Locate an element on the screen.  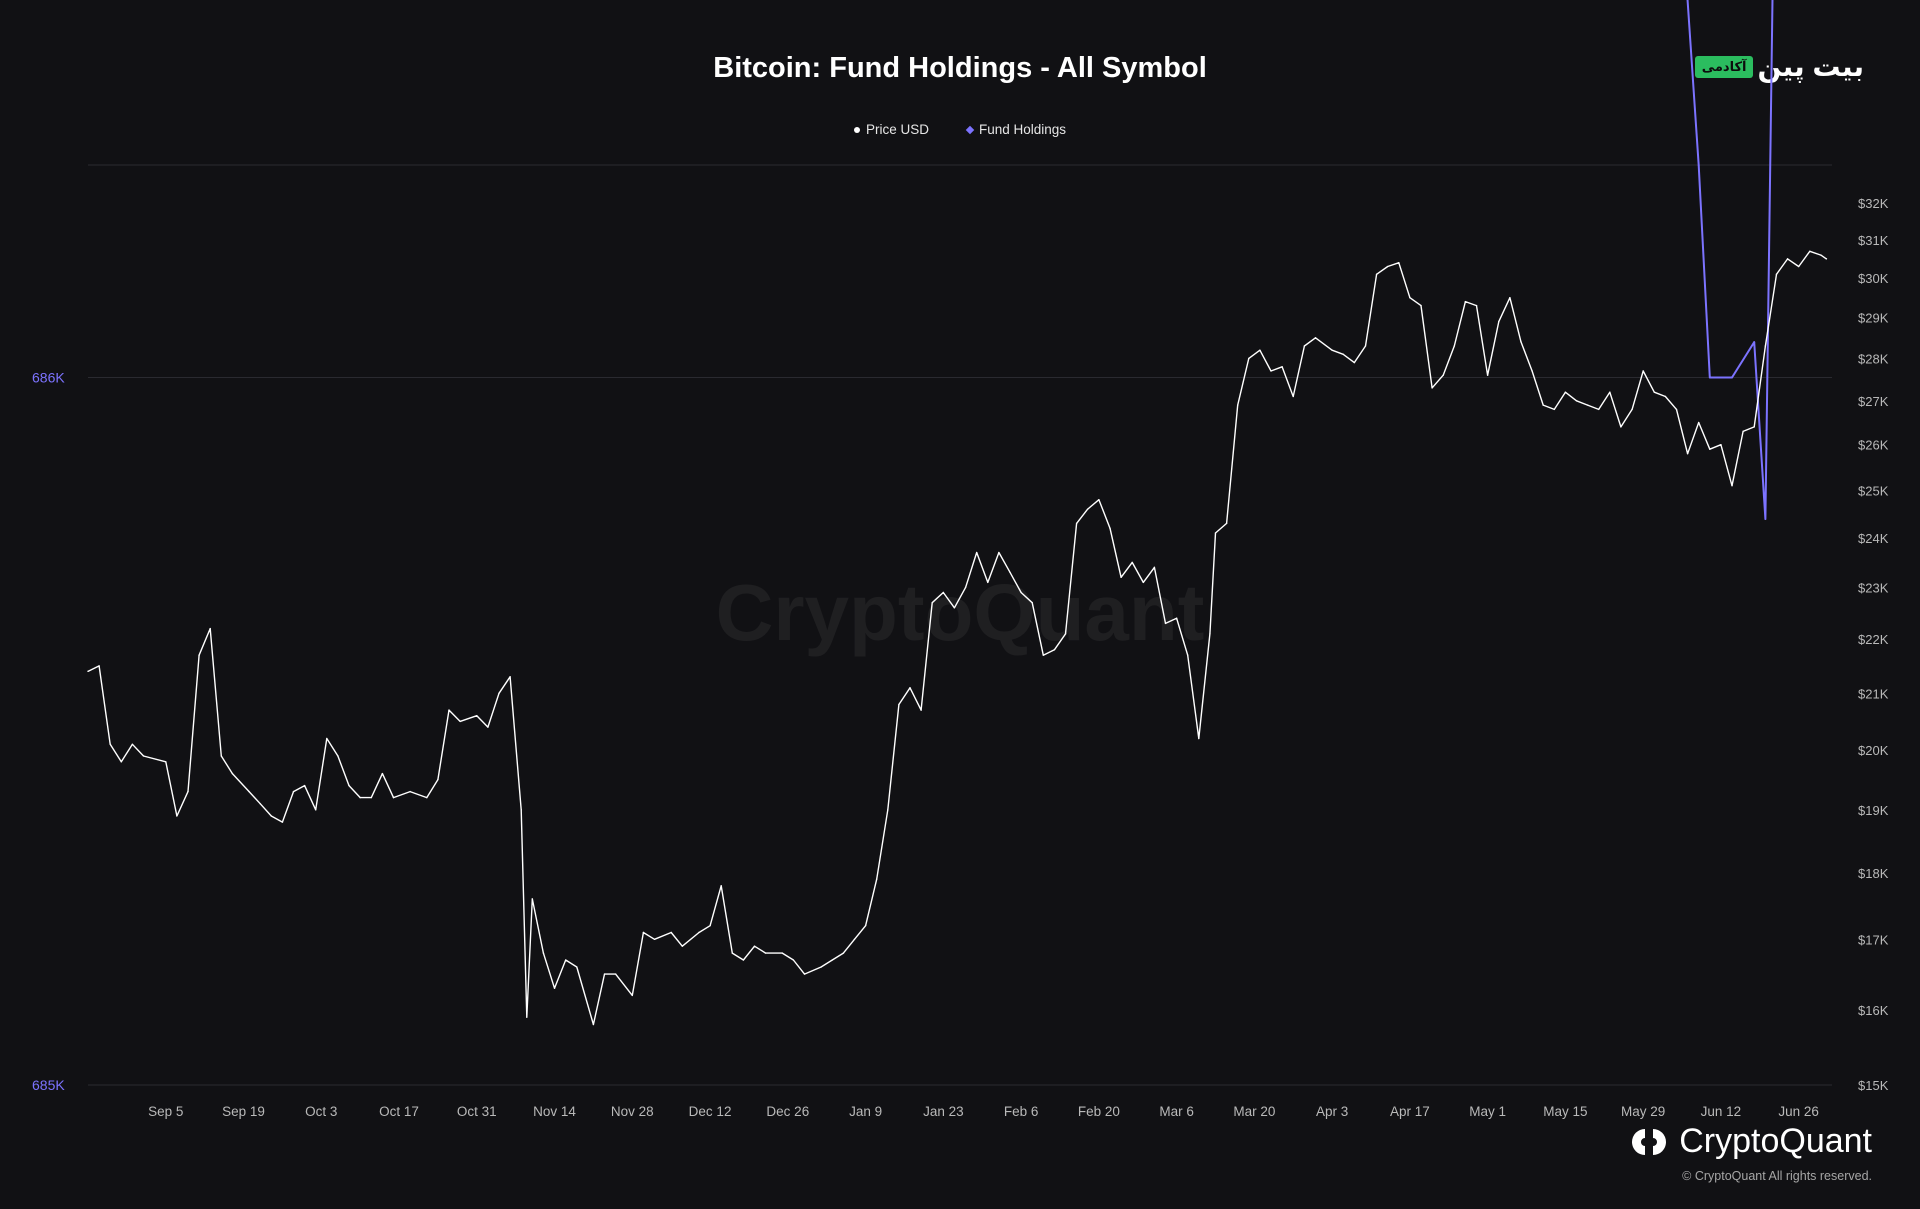
academy-badge: بیت پین آکادمی is located at coordinates (1779, 67).